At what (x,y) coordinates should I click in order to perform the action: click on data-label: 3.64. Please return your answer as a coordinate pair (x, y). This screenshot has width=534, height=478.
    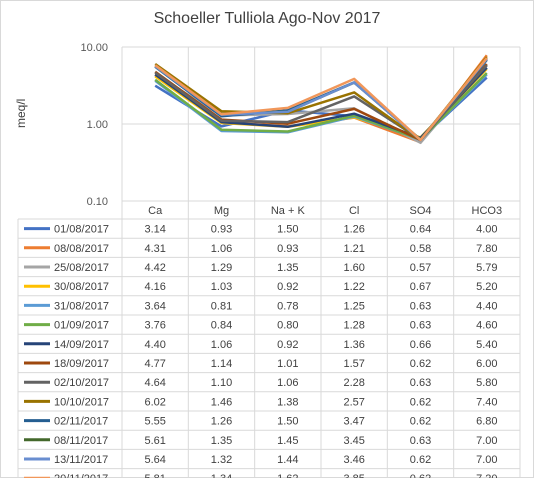
    Looking at the image, I should click on (154, 306).